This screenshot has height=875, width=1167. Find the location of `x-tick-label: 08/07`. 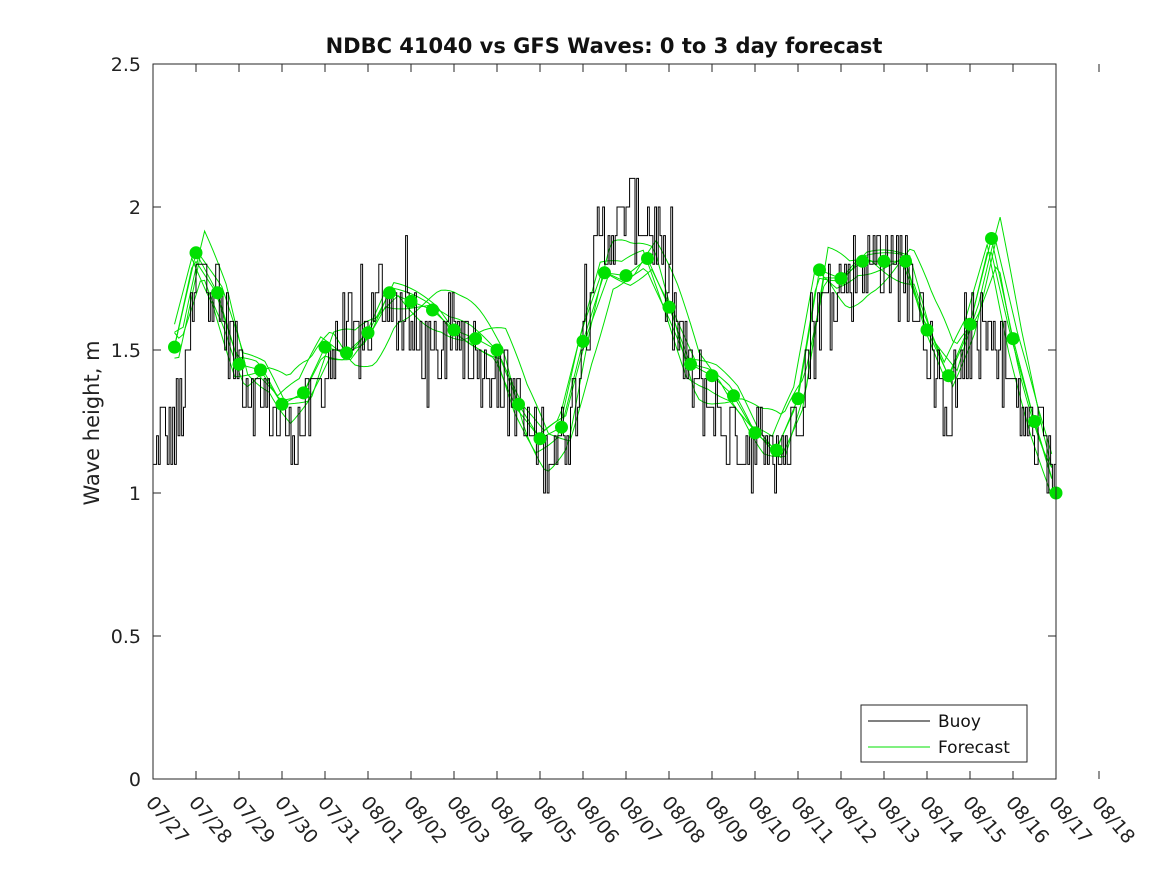

x-tick-label: 08/07 is located at coordinates (640, 820).